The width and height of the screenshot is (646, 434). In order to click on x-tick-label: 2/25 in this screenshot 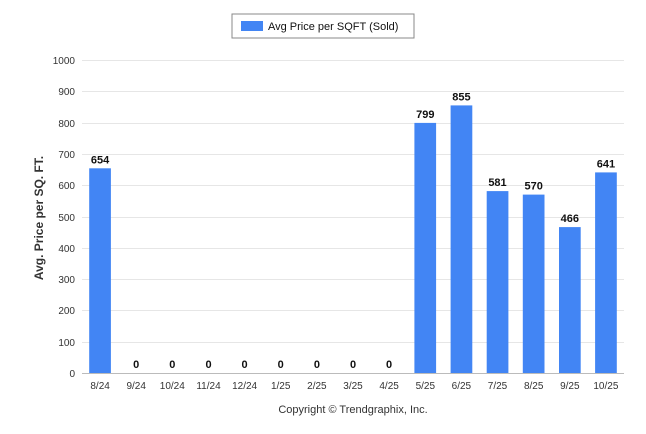, I will do `click(317, 386)`.